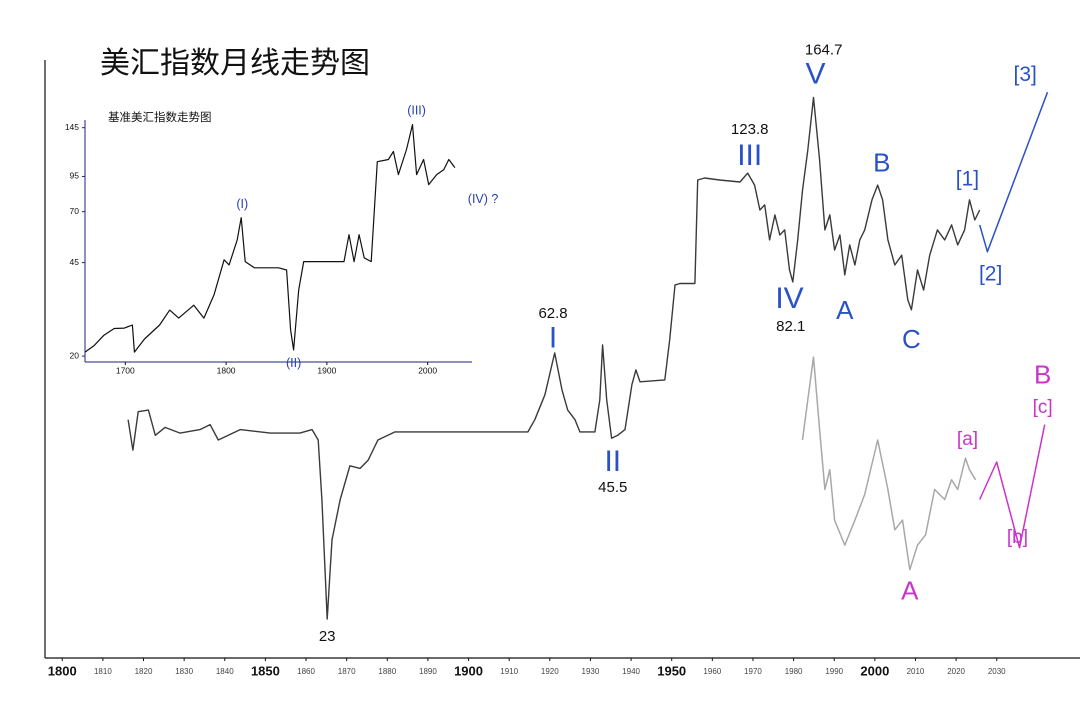 Image resolution: width=1080 pixels, height=705 pixels. I want to click on wave-label: [c], so click(1043, 407).